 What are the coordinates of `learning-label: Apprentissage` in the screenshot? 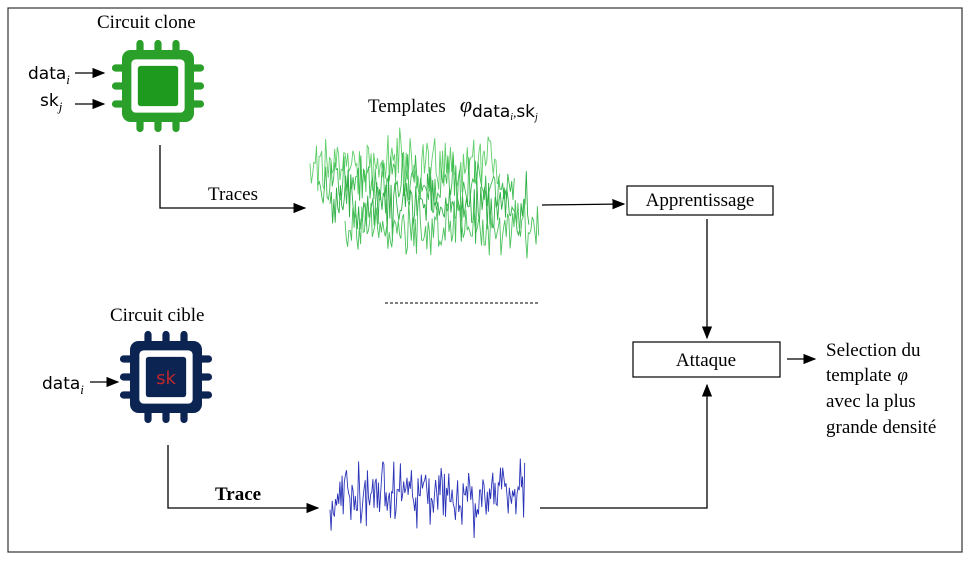 It's located at (700, 200).